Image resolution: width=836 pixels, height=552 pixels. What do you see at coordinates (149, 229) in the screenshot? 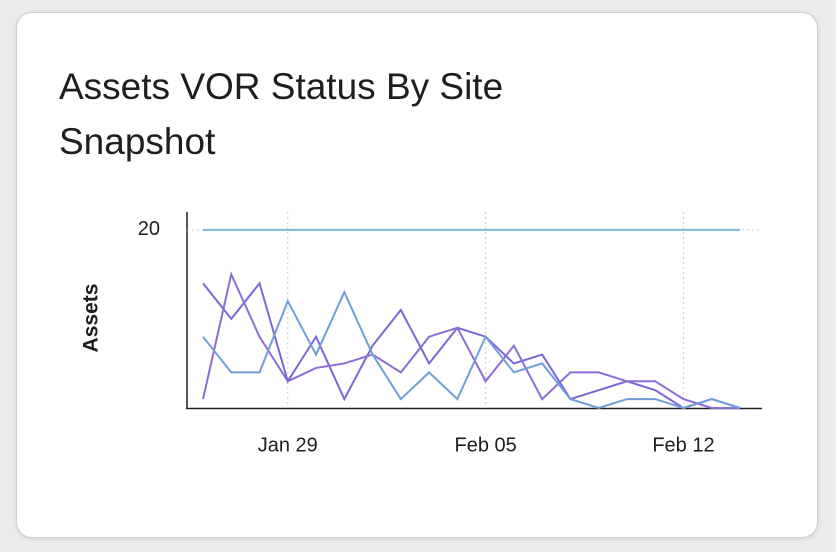
I see `y-tick-label: 20` at bounding box center [149, 229].